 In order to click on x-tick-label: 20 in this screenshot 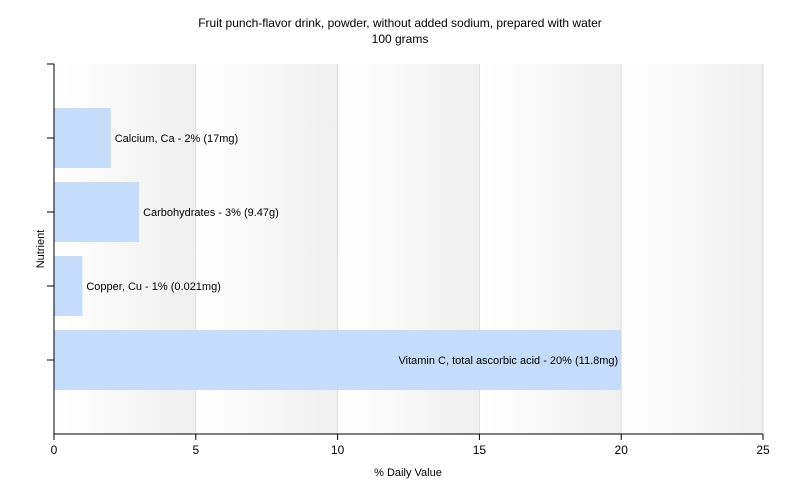, I will do `click(622, 450)`.